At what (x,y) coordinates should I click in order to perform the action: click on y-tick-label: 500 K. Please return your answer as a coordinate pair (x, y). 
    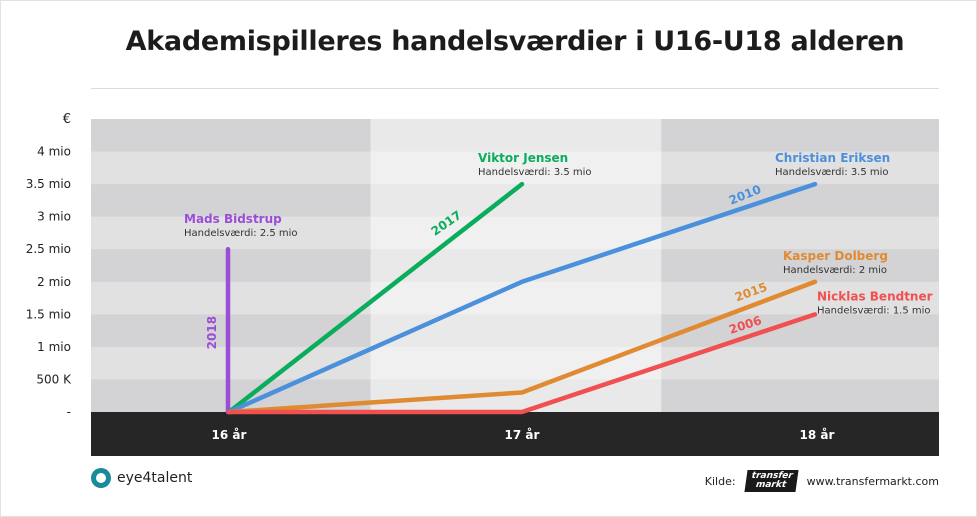
    Looking at the image, I should click on (54, 379).